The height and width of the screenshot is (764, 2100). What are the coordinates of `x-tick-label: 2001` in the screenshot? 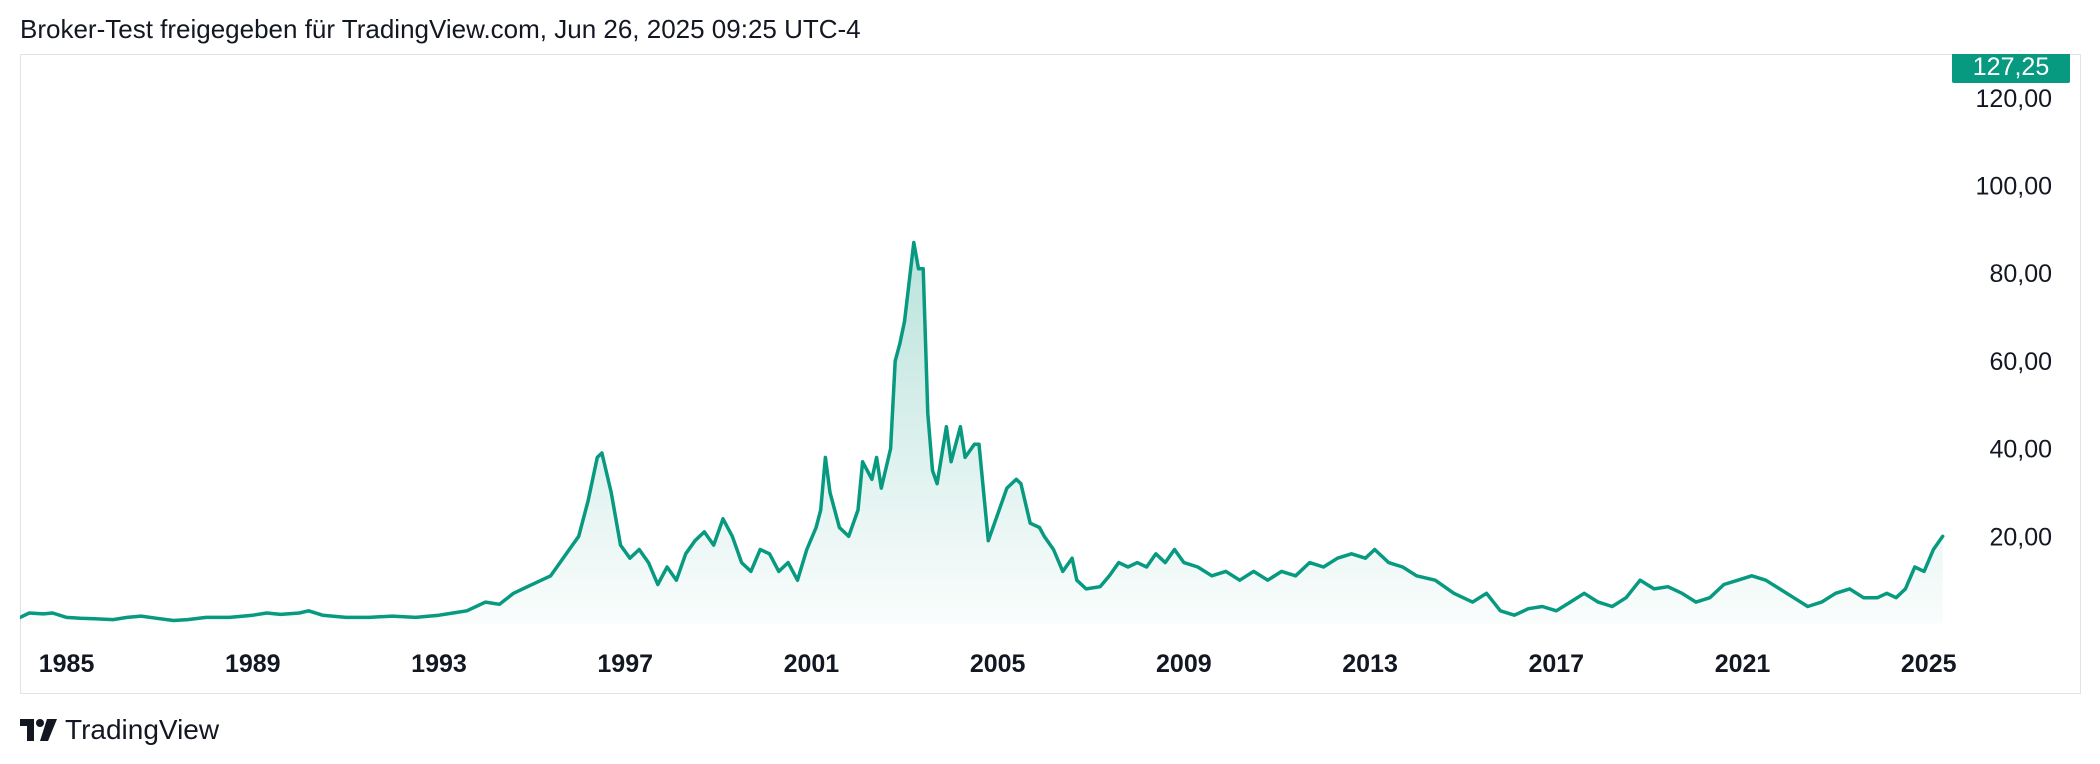 It's located at (812, 664).